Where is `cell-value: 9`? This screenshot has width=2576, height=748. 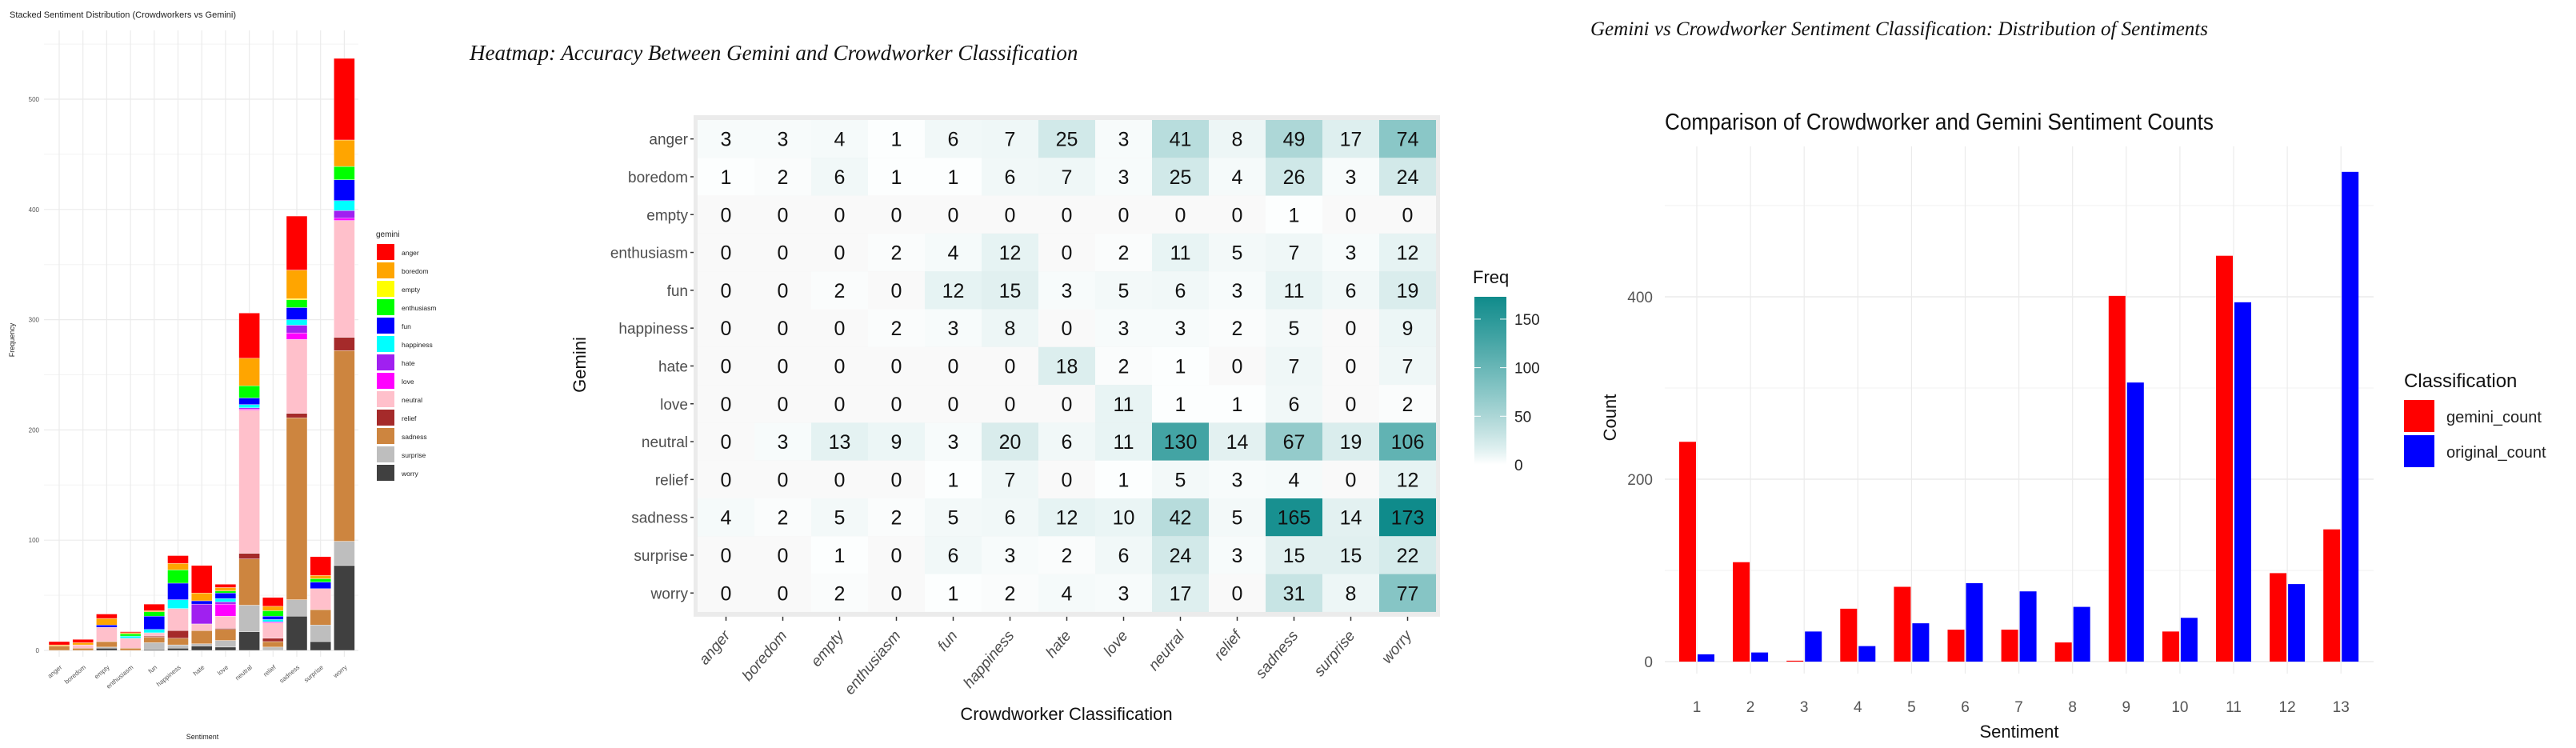 cell-value: 9 is located at coordinates (896, 442).